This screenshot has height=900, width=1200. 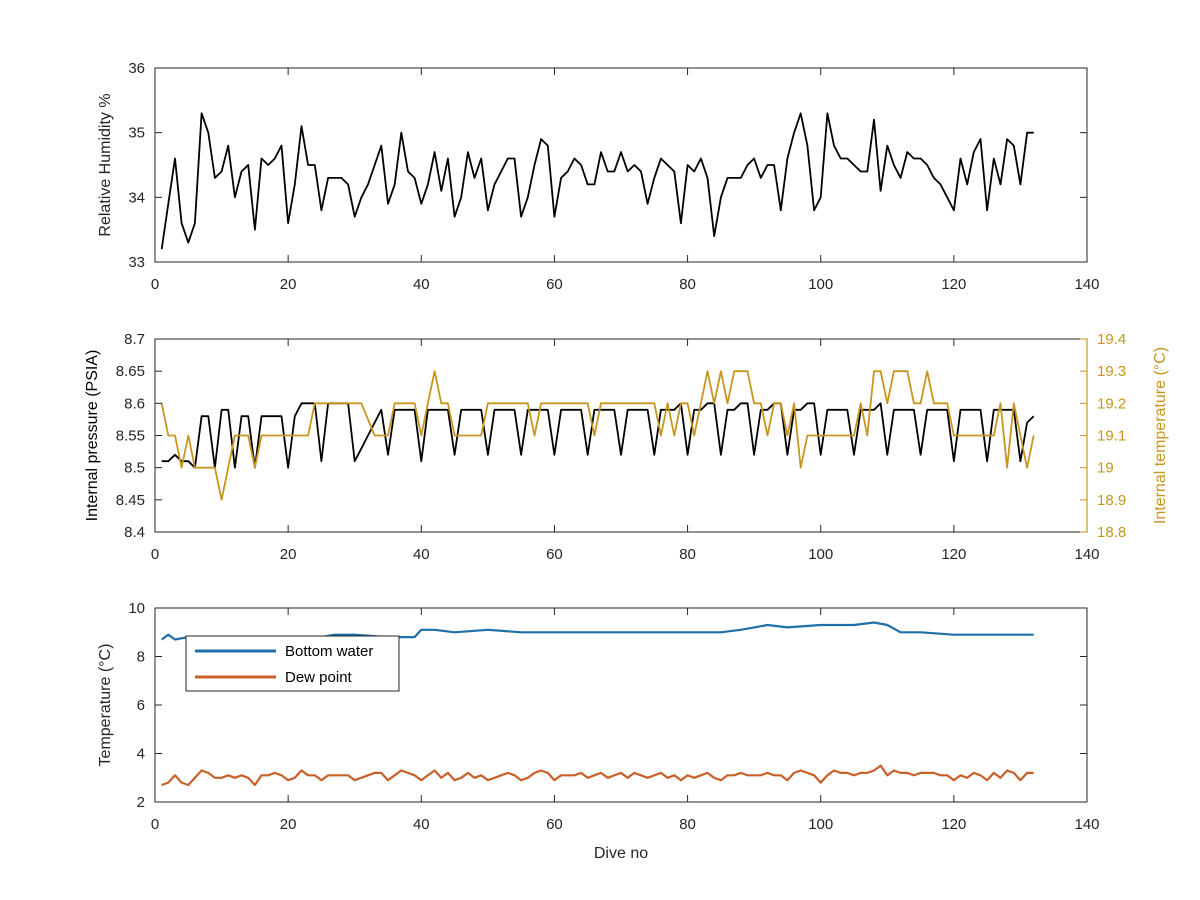 I want to click on y-tick-label: 8.7, so click(x=134, y=339).